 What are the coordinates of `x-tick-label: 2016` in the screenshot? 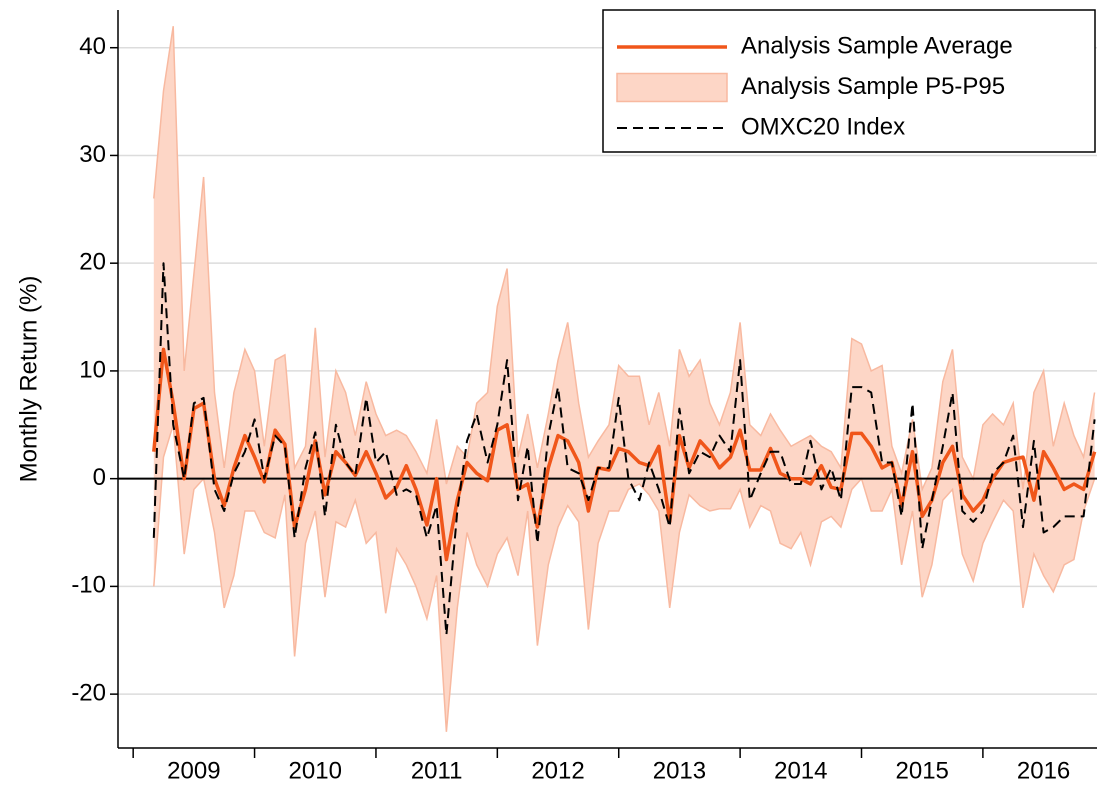 It's located at (1043, 770).